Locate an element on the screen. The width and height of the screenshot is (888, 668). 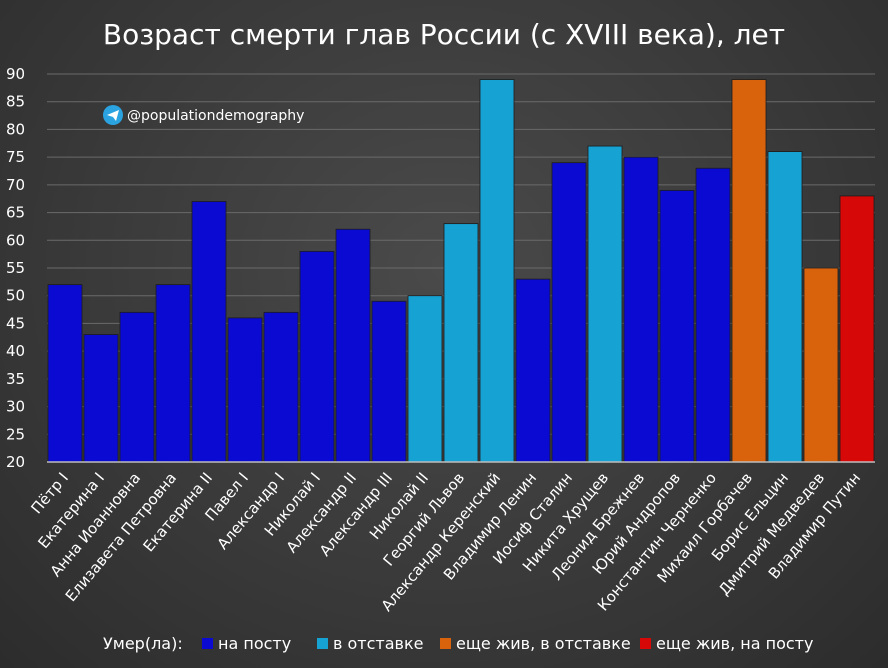
y-tick-label: 40 is located at coordinates (15, 351).